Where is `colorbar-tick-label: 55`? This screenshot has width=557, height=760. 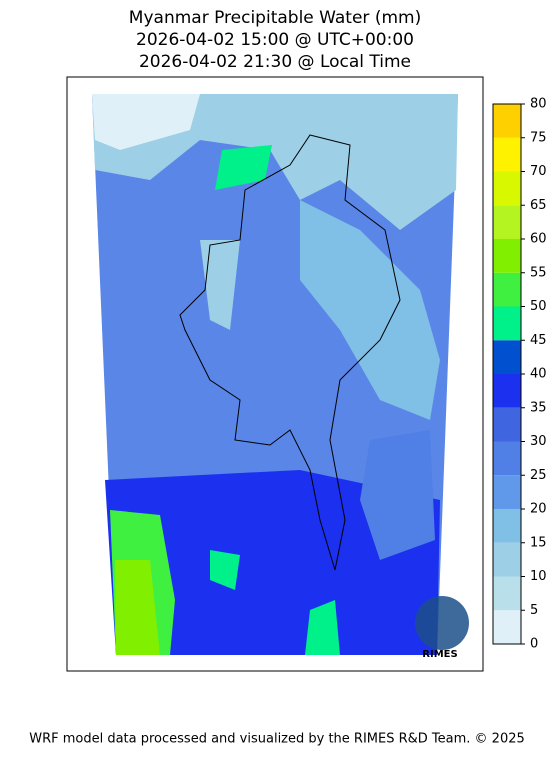 colorbar-tick-label: 55 is located at coordinates (538, 272).